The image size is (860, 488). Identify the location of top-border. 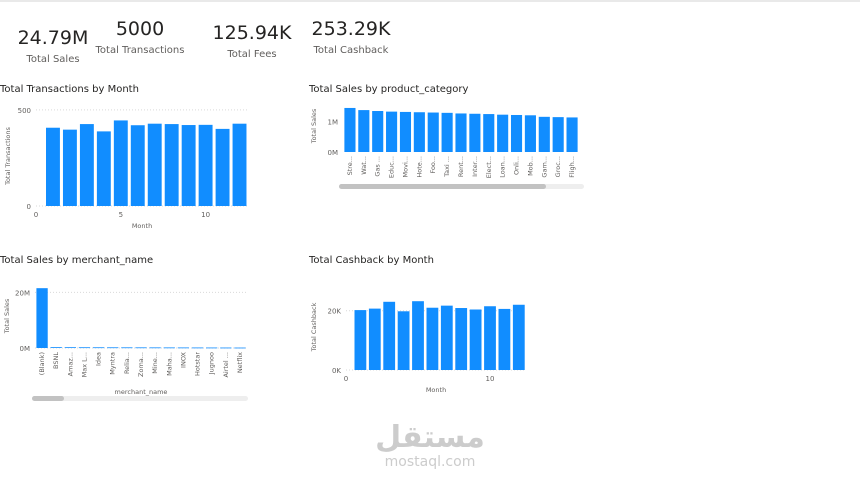
(430, 1).